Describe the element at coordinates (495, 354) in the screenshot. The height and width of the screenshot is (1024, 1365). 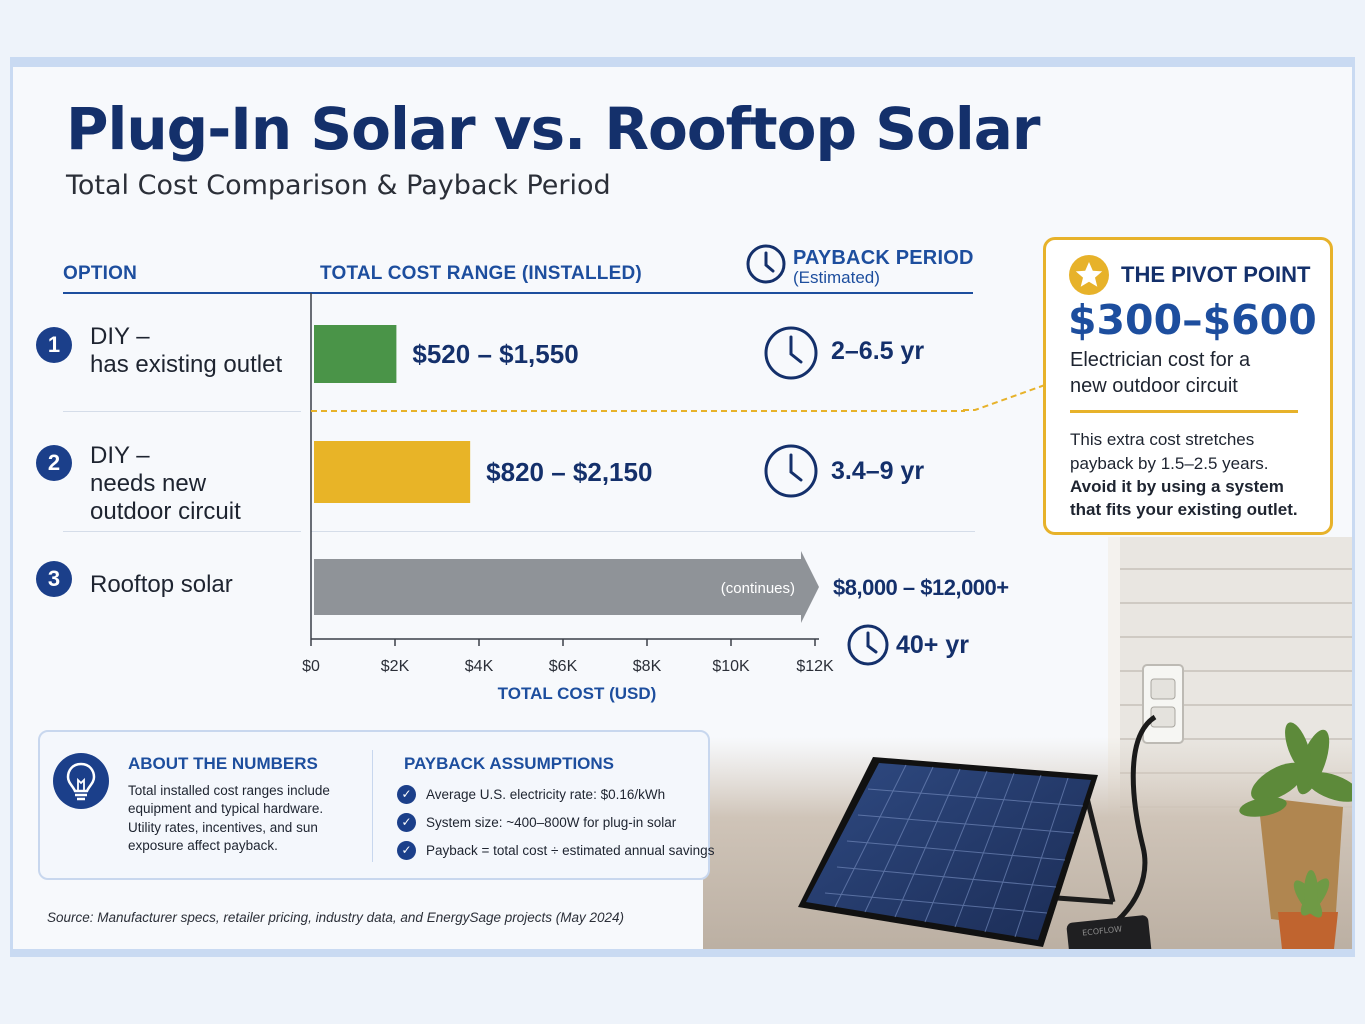
I see `cost-range-label-1: $520 – $1,550` at that location.